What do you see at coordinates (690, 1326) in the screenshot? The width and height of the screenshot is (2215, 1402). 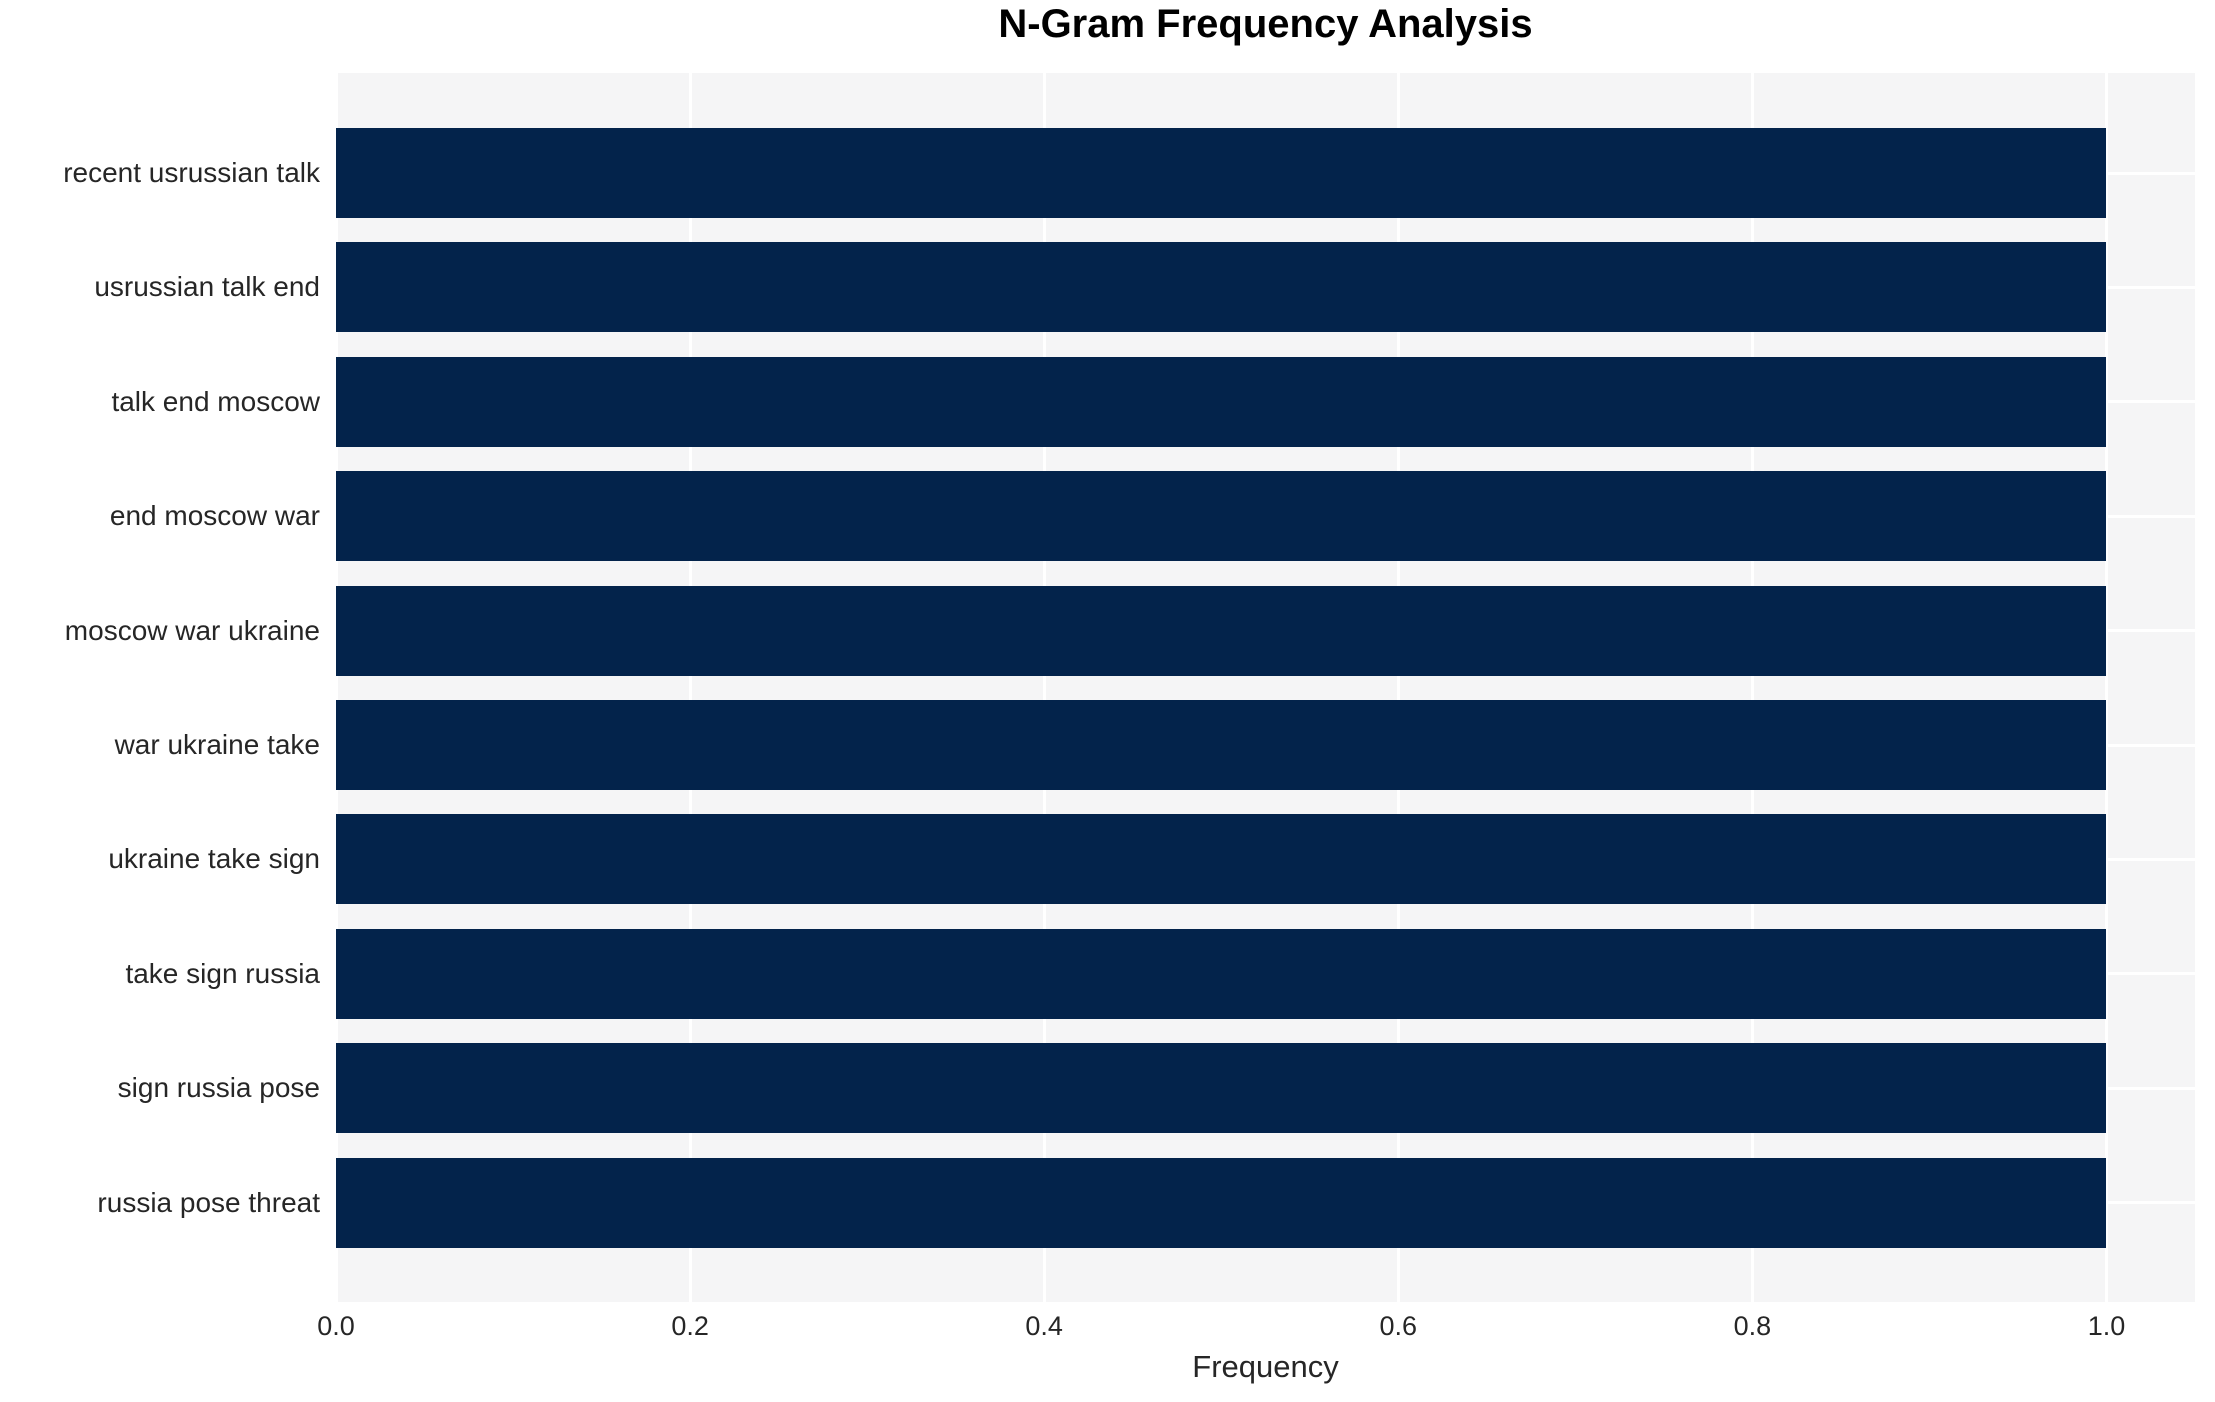 I see `x-tick-label: 0.2` at bounding box center [690, 1326].